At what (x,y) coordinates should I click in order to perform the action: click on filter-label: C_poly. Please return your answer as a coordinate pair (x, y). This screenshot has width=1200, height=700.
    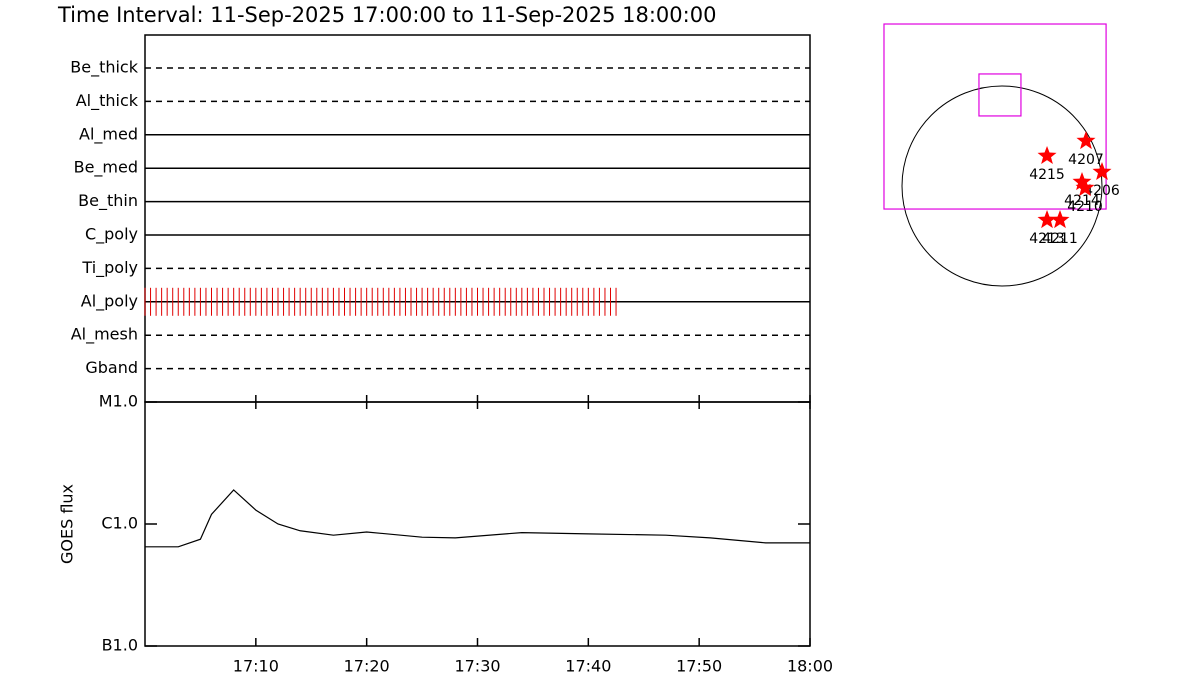
    Looking at the image, I should click on (111, 235).